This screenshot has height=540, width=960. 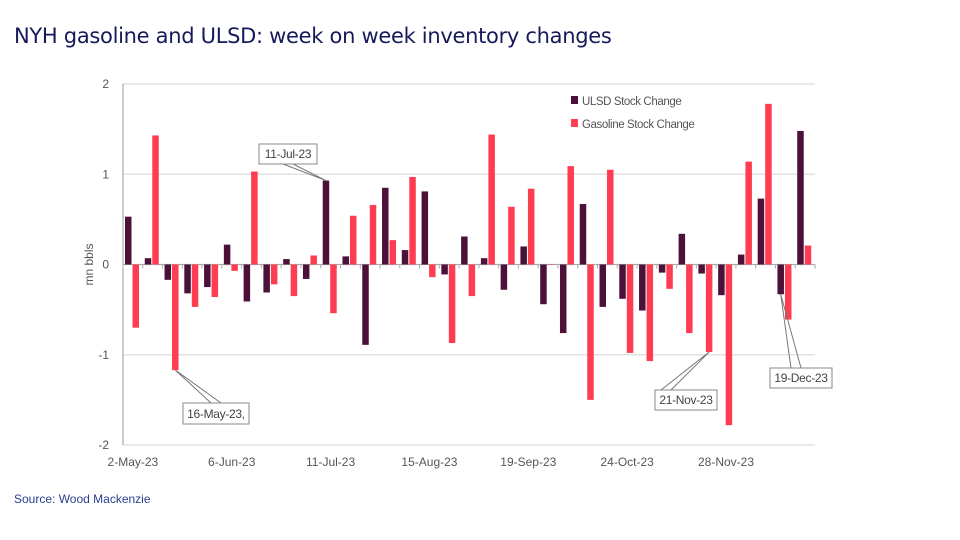 What do you see at coordinates (133, 462) in the screenshot?
I see `x-tick-label: 2-May-23` at bounding box center [133, 462].